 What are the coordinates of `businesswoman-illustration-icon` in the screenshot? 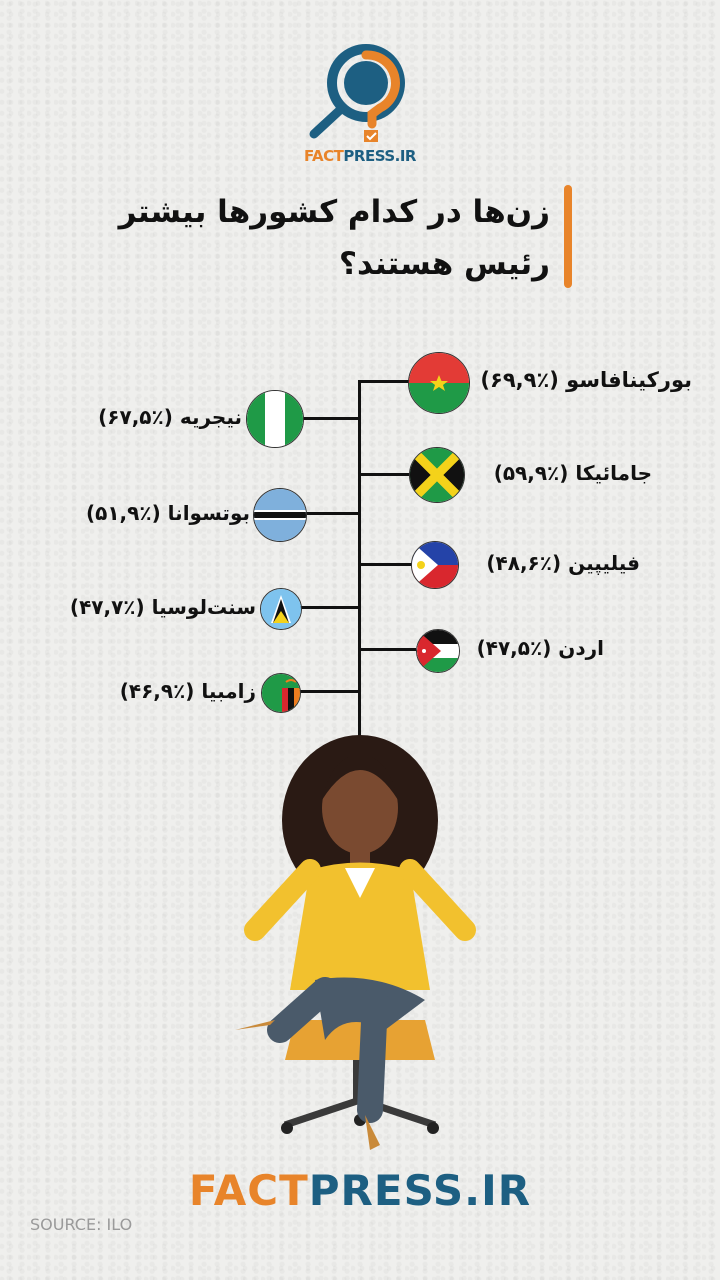 It's located at (355, 942).